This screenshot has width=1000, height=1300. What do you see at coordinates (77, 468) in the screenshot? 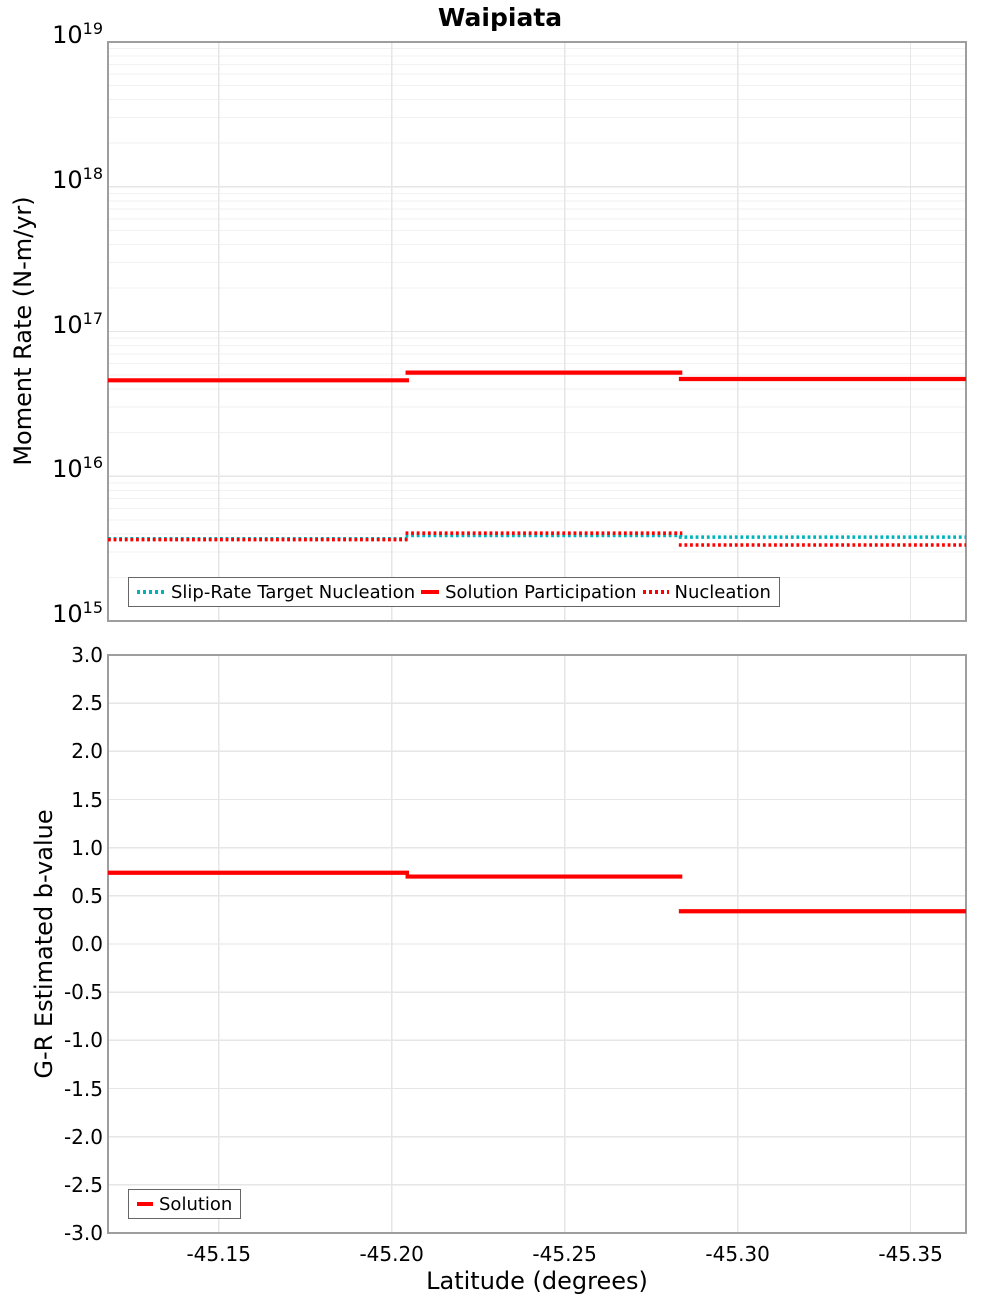
I see `ytick-moment-rate-1e16: 1016` at bounding box center [77, 468].